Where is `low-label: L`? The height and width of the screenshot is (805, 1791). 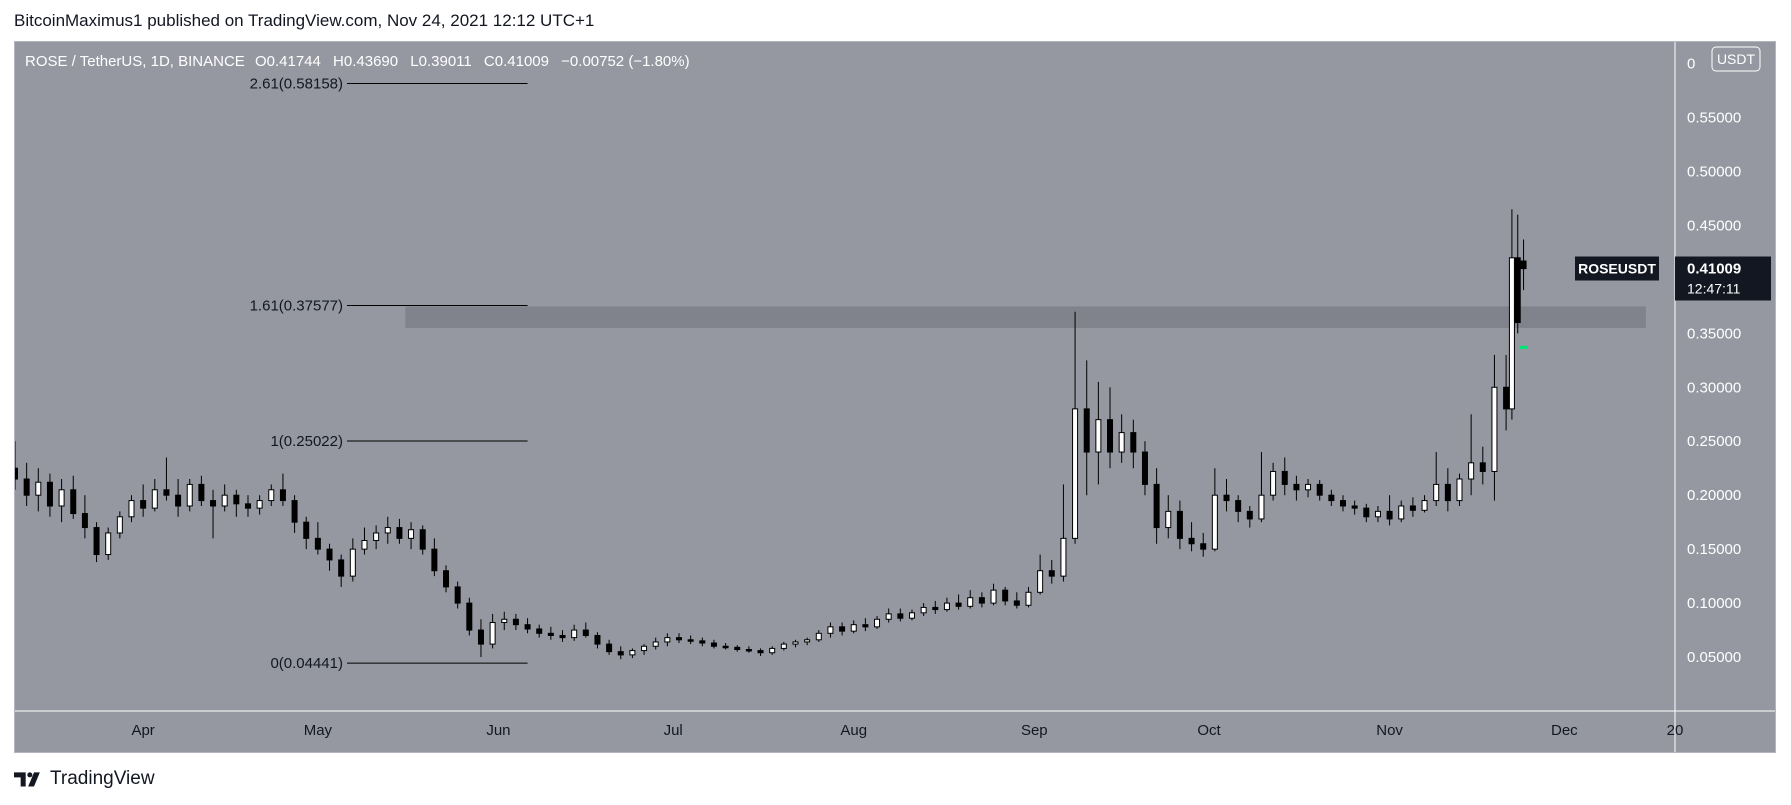 low-label: L is located at coordinates (414, 61).